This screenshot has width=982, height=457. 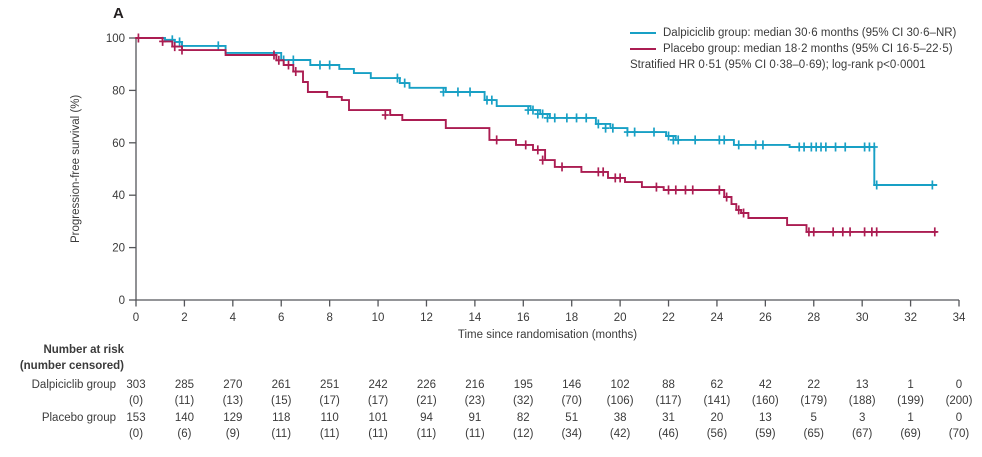 What do you see at coordinates (717, 418) in the screenshot?
I see `risk-count: 20` at bounding box center [717, 418].